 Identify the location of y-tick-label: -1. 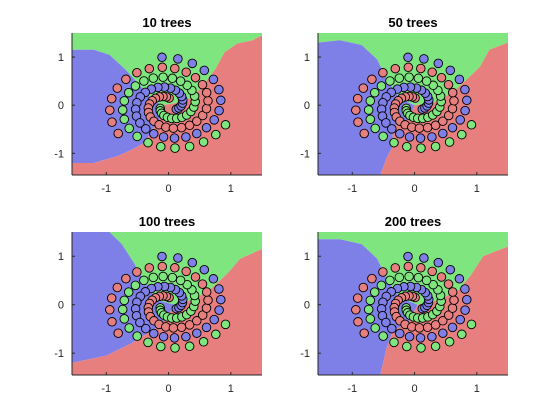
(59, 154).